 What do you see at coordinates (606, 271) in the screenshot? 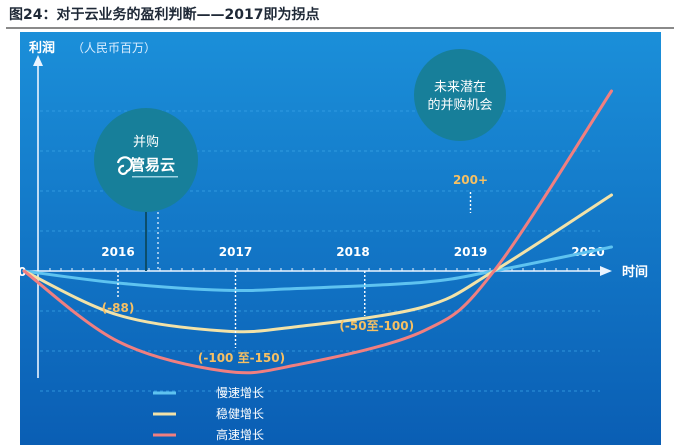
I see `x-axis-arrow` at bounding box center [606, 271].